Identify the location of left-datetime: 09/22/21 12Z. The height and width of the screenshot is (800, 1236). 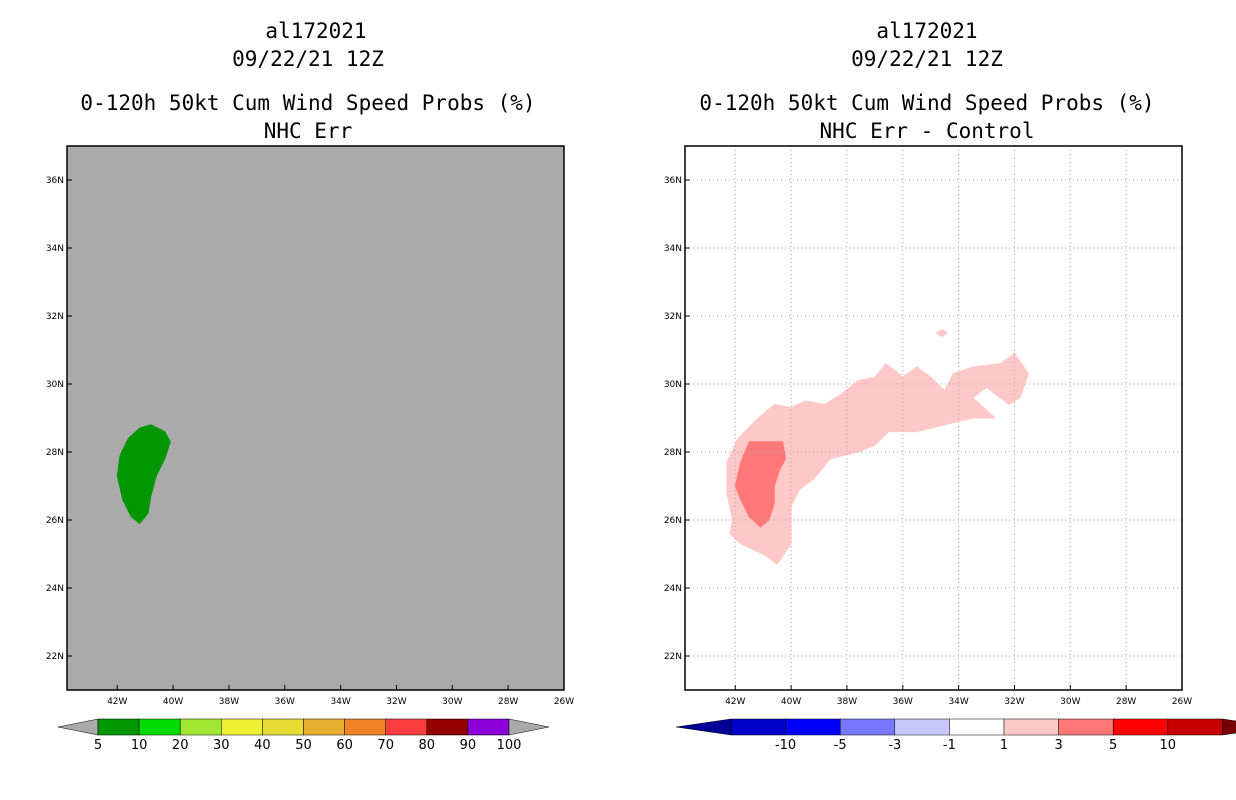
(308, 59).